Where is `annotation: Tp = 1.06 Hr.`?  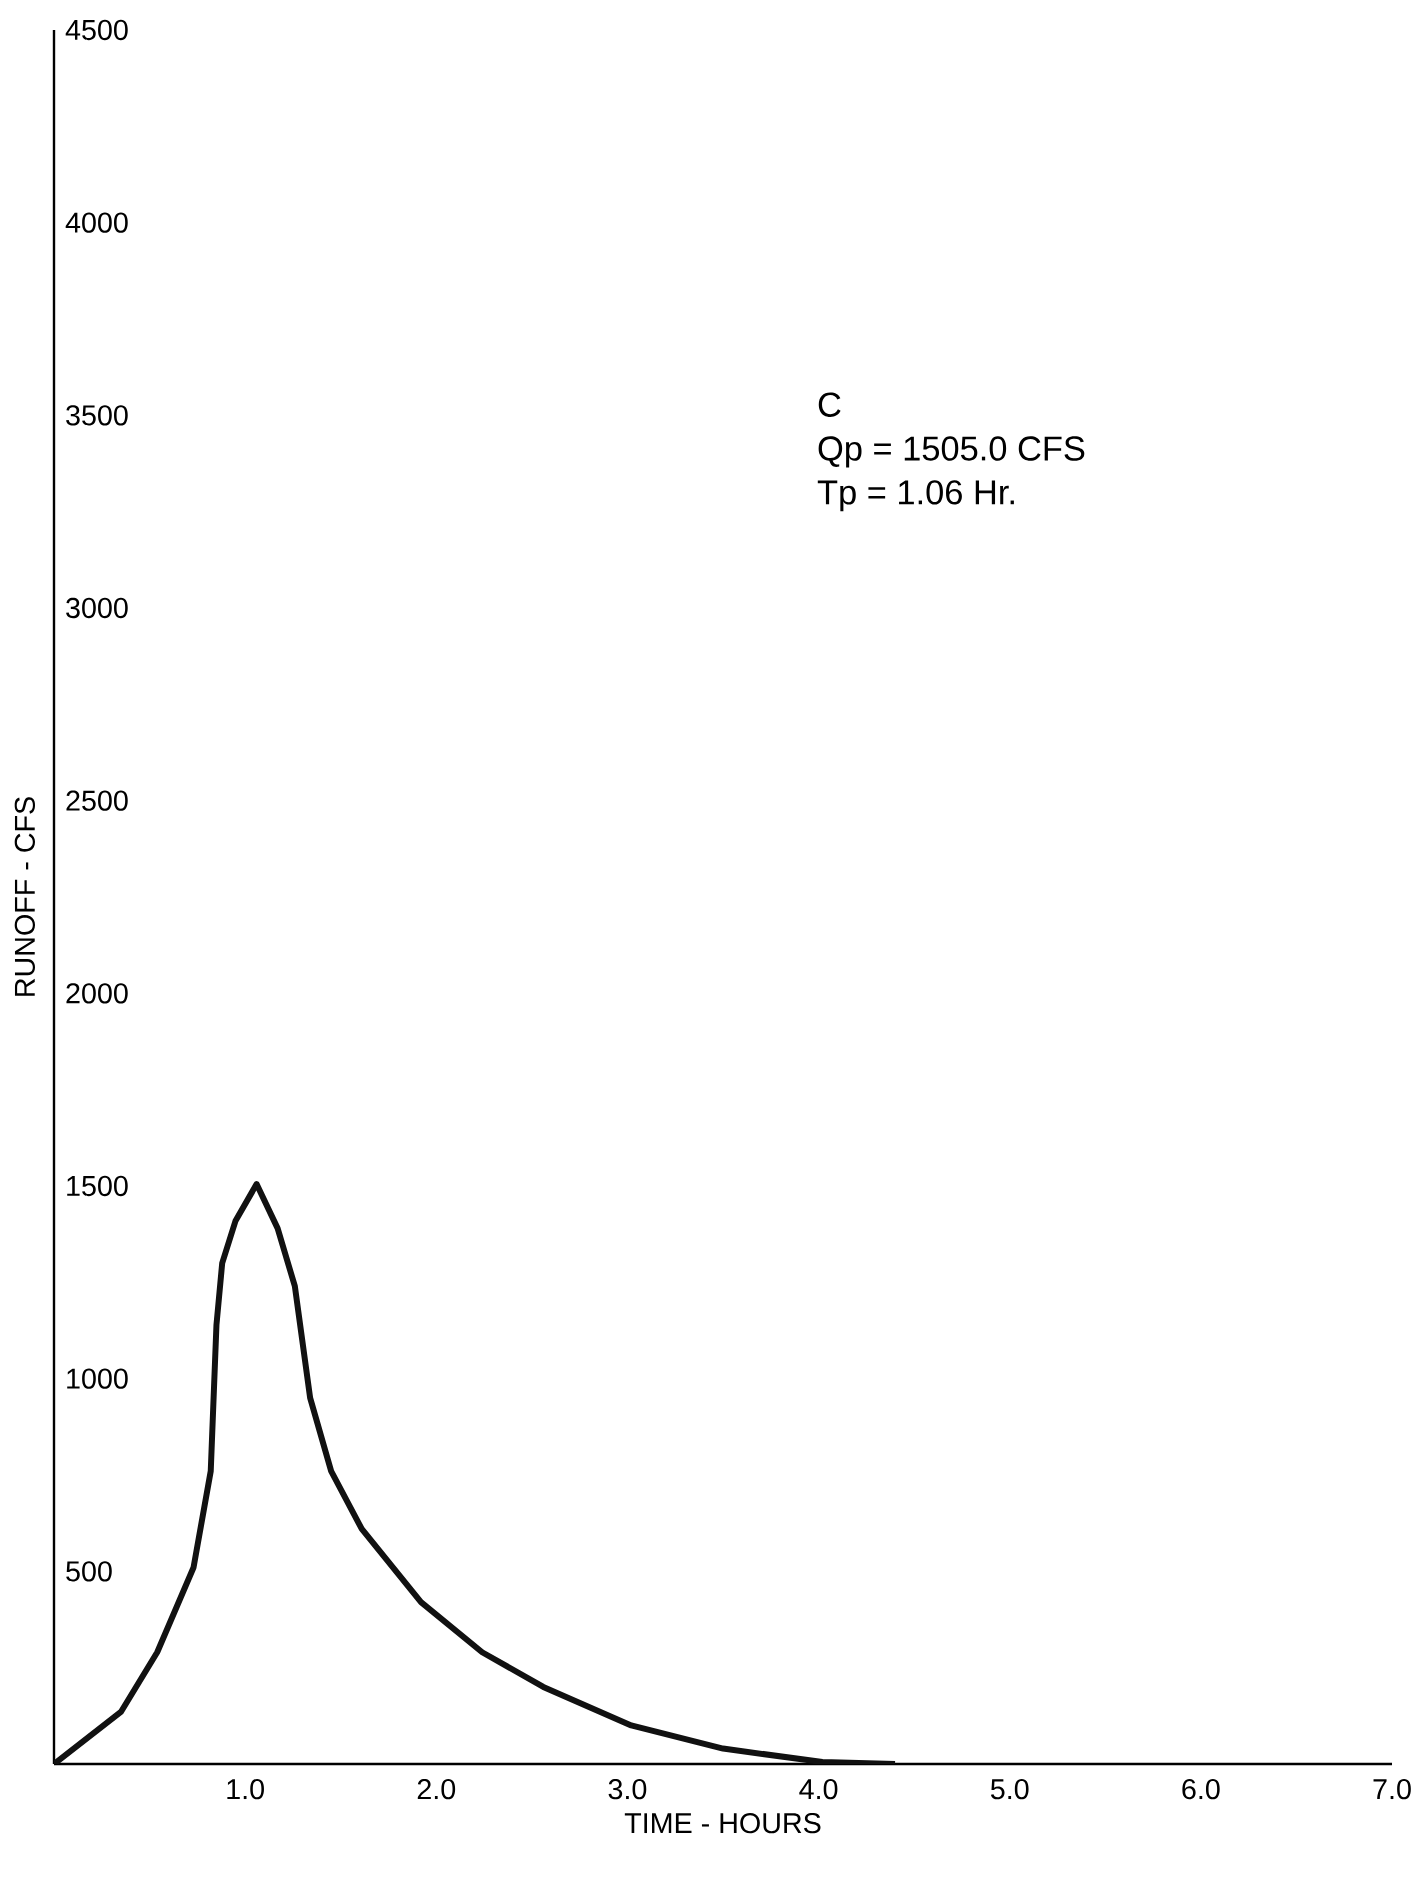 annotation: Tp = 1.06 Hr. is located at coordinates (915, 496).